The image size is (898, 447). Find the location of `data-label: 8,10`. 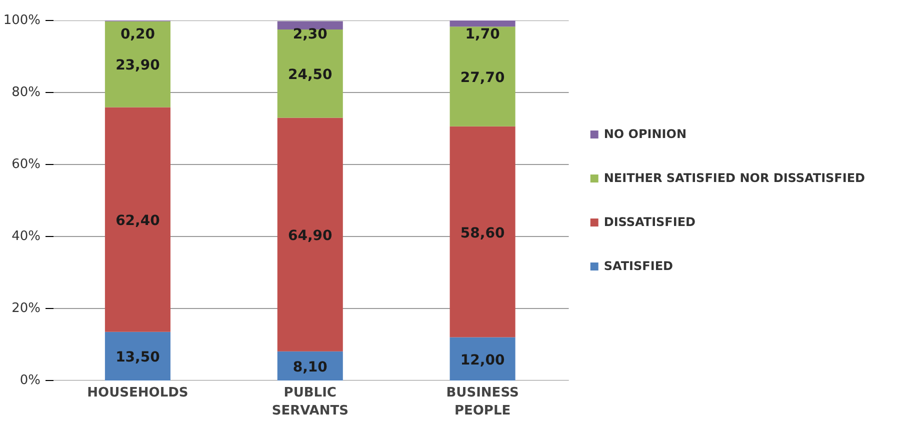

data-label: 8,10 is located at coordinates (310, 367).